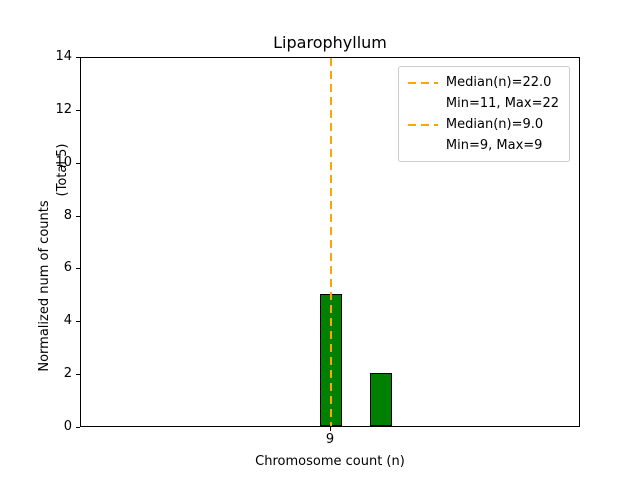 The height and width of the screenshot is (480, 640). I want to click on legend-item: Min=9, Max=9, so click(483, 145).